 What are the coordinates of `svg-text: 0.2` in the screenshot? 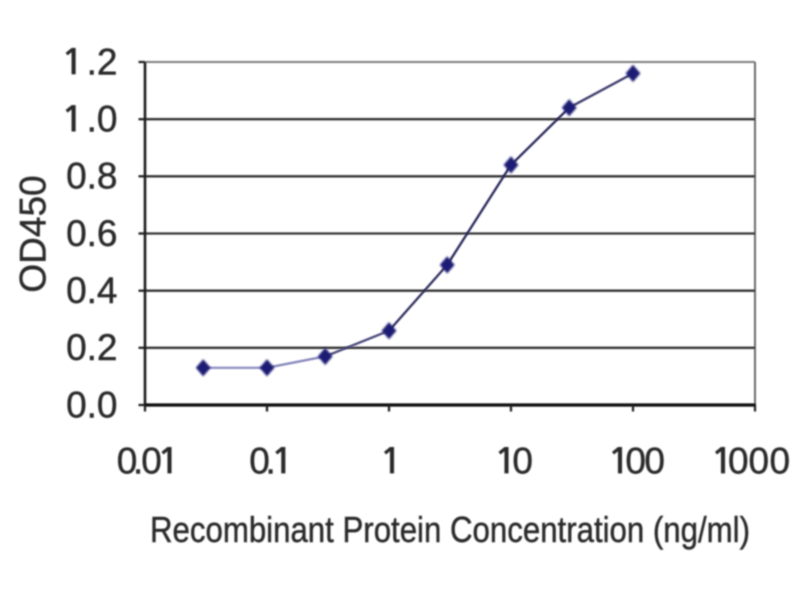 It's located at (91, 347).